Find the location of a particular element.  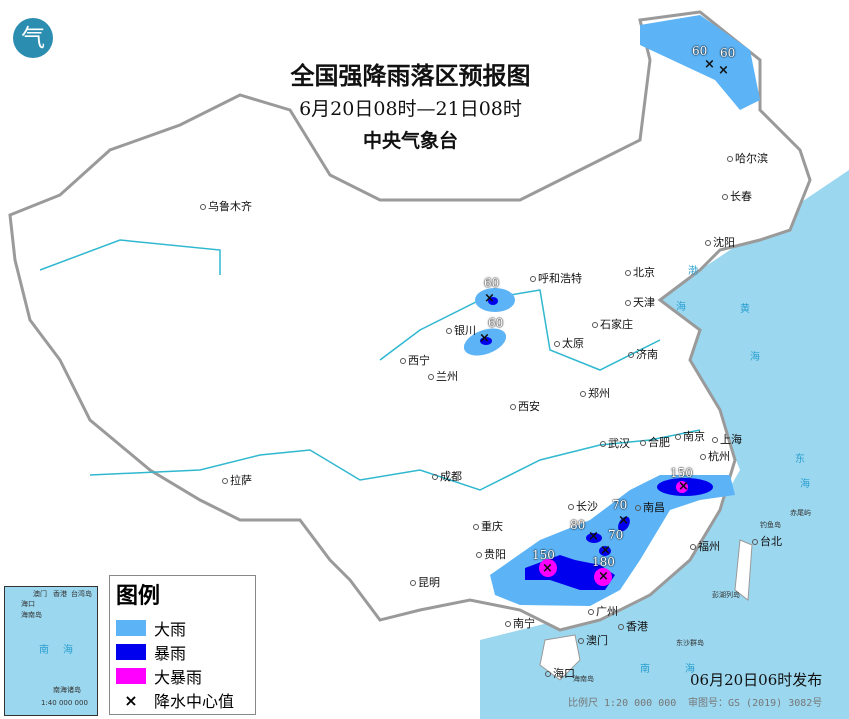

inset-label: 海口 is located at coordinates (28, 604).